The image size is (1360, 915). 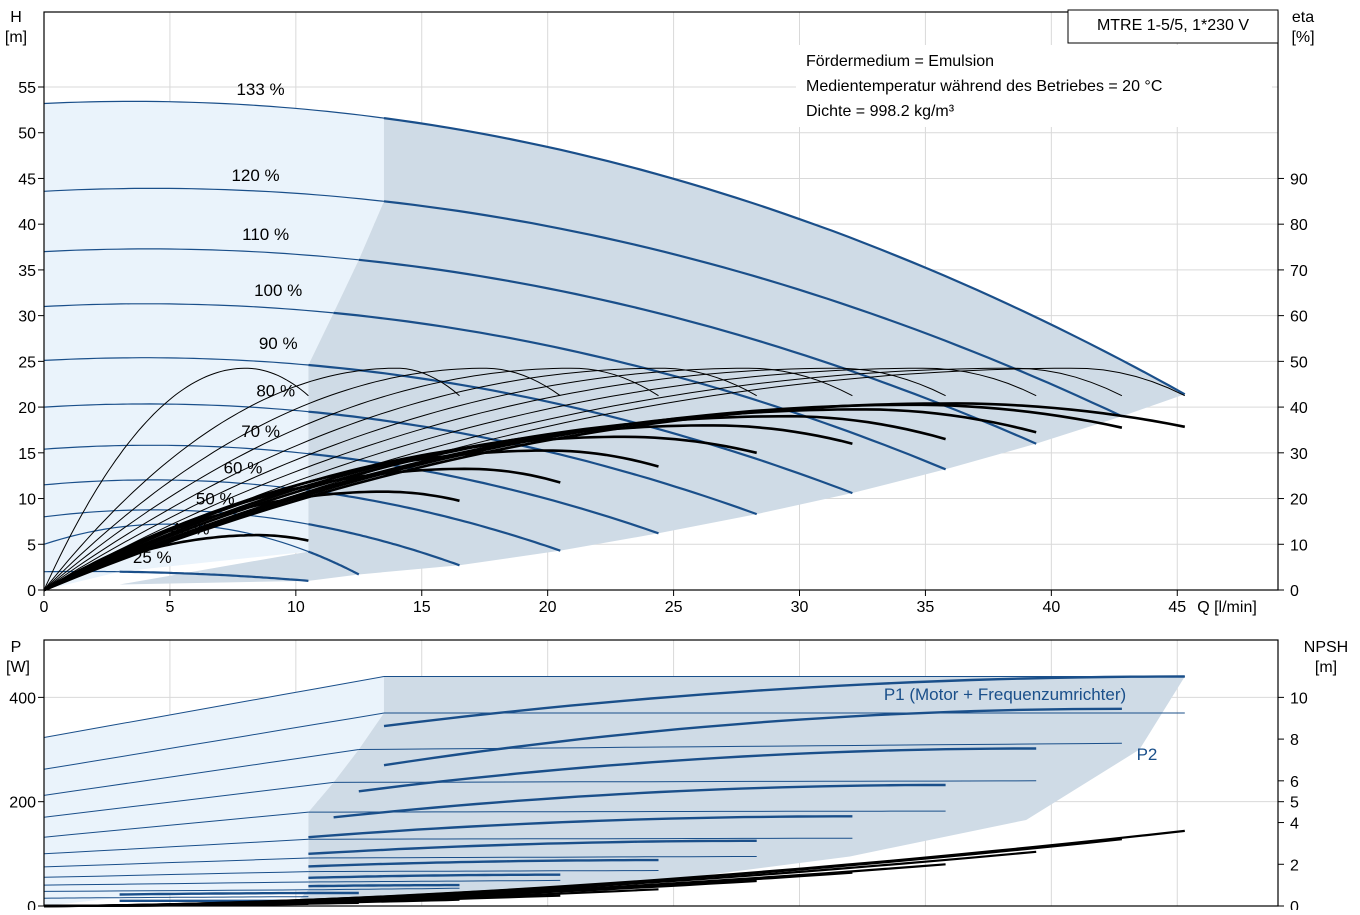 I want to click on tick-label-npsh: 5, so click(x=1294, y=803).